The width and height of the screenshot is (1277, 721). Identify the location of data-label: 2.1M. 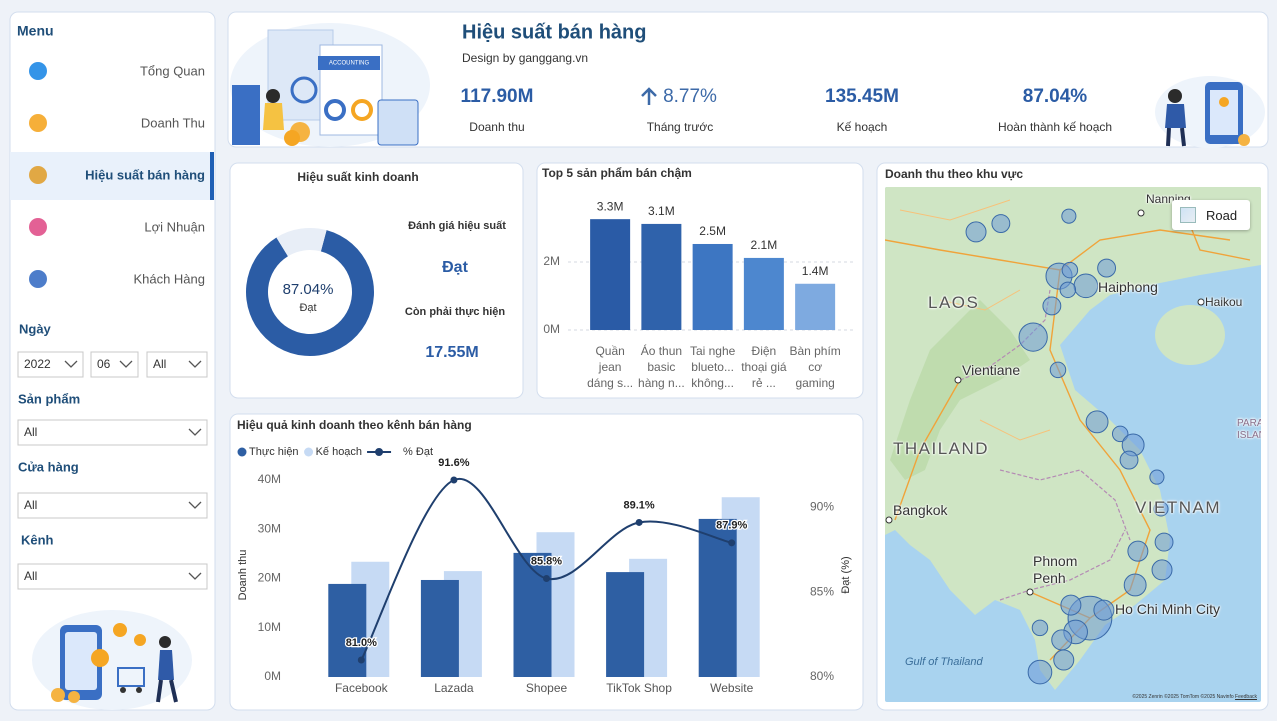
(764, 245).